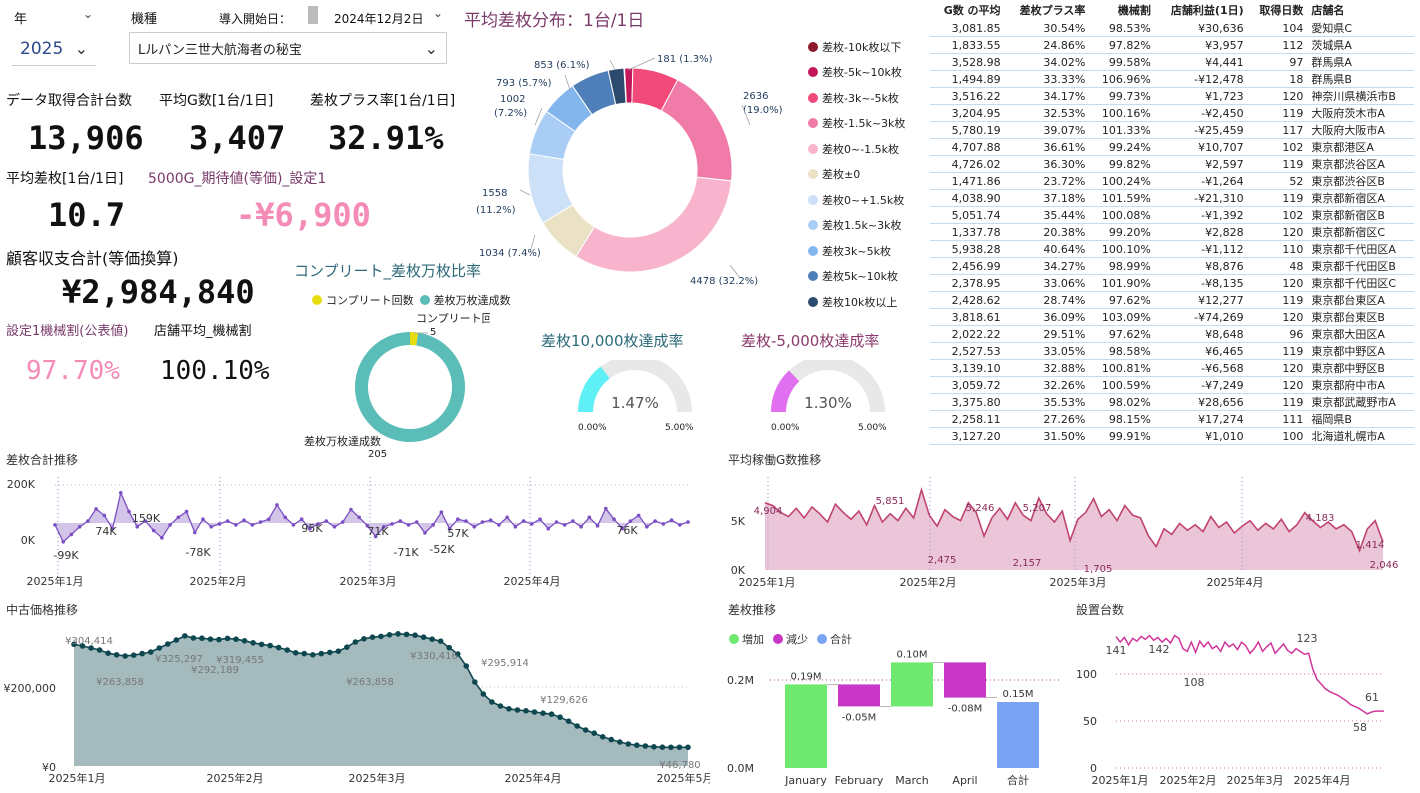  Describe the element at coordinates (1047, 300) in the screenshot. I see `table-cell: 28.74%` at that location.